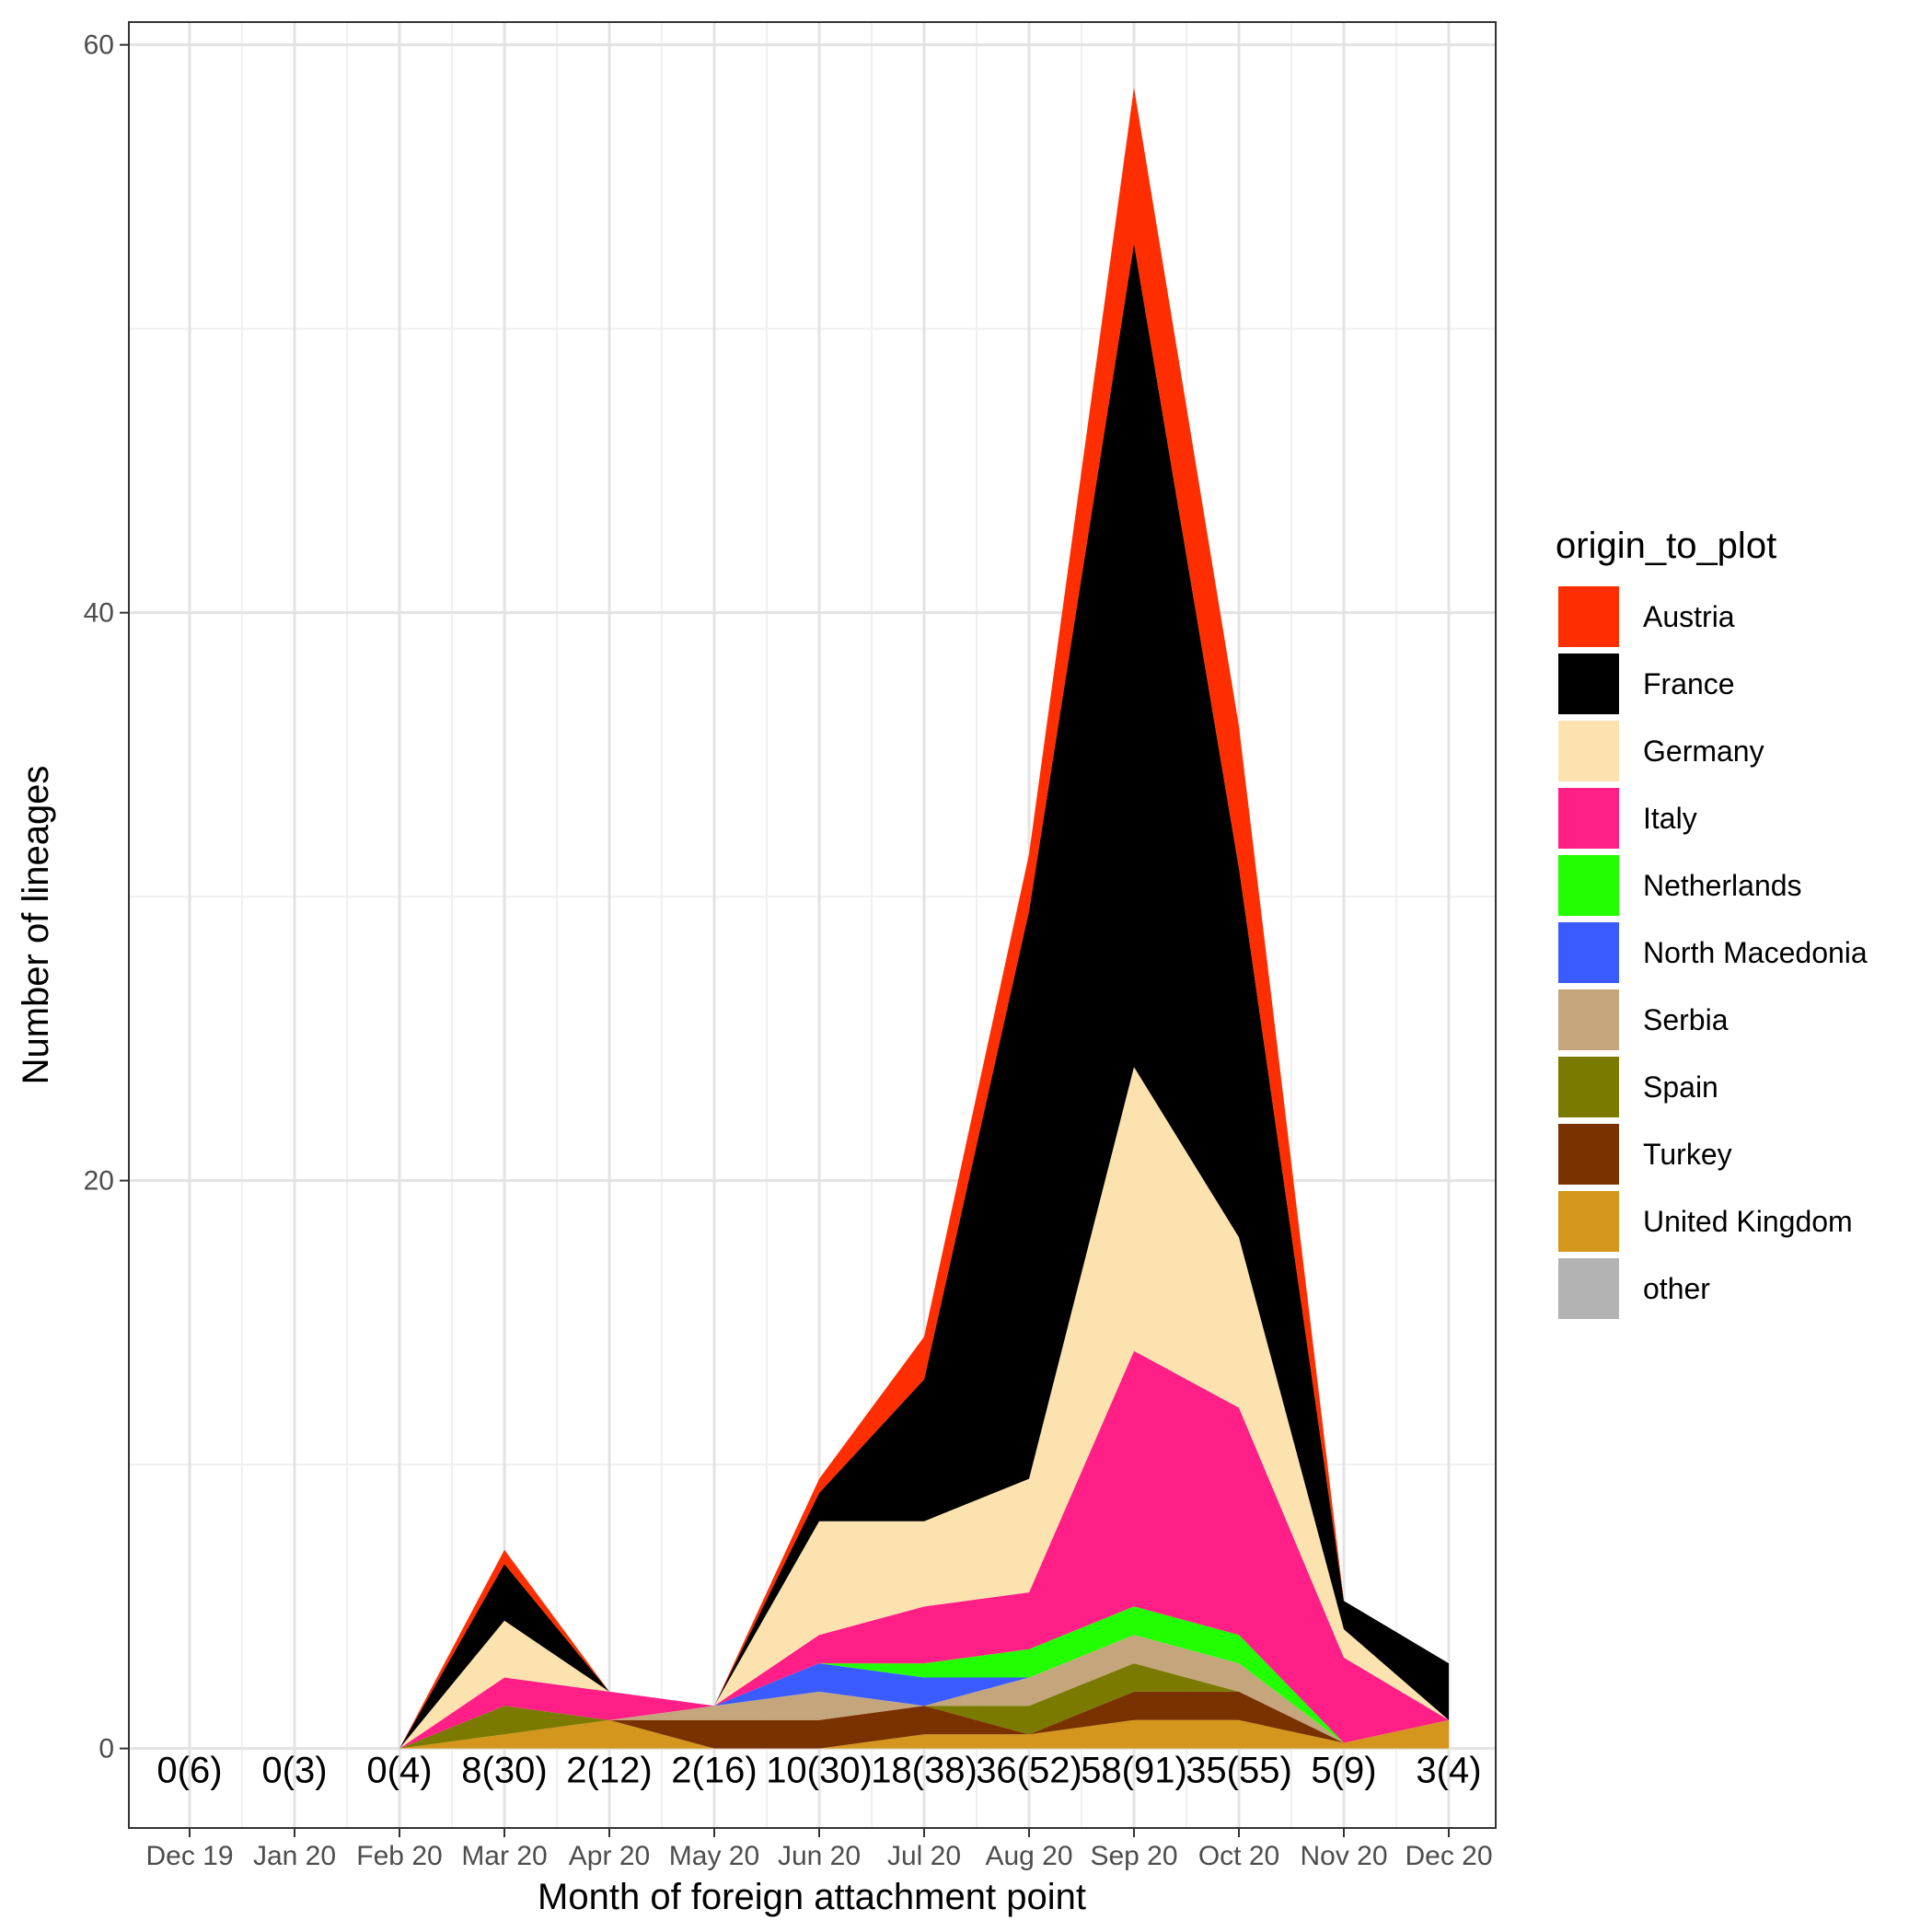 The image size is (1932, 1932). What do you see at coordinates (504, 1856) in the screenshot?
I see `x-tick-label: Mar 20` at bounding box center [504, 1856].